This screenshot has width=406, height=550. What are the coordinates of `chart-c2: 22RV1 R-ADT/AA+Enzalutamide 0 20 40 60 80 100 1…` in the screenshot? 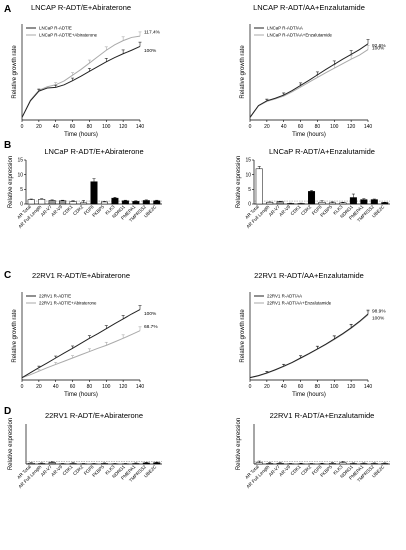 It's located at (313, 334).